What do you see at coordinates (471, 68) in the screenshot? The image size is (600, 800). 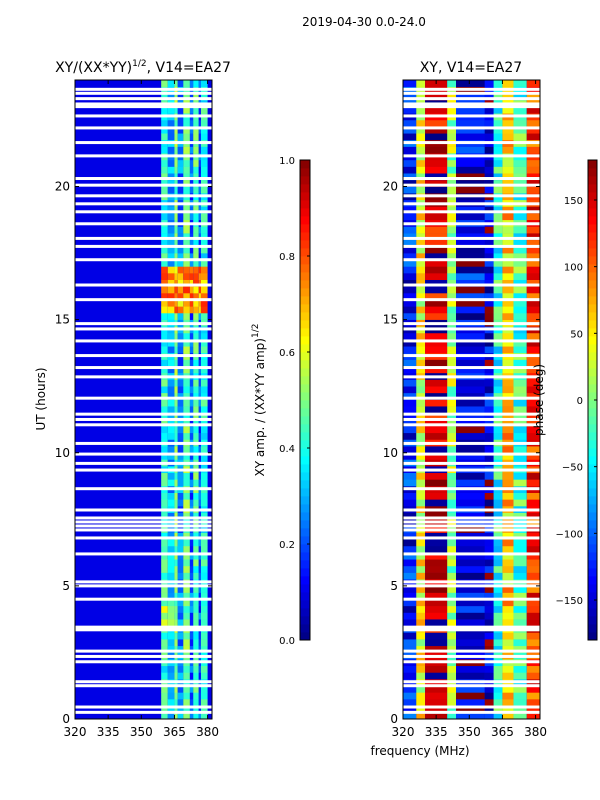 I see `phase-panel-title: XY, V14=EA27` at bounding box center [471, 68].